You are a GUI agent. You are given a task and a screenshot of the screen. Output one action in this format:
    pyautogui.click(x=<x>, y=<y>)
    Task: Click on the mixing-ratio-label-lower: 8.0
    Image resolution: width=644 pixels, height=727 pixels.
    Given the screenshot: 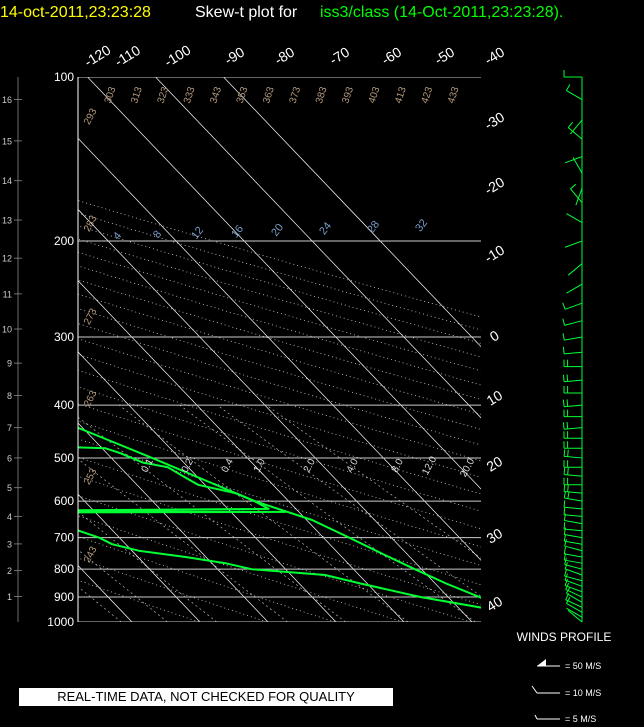 What is the action you would take?
    pyautogui.click(x=398, y=466)
    